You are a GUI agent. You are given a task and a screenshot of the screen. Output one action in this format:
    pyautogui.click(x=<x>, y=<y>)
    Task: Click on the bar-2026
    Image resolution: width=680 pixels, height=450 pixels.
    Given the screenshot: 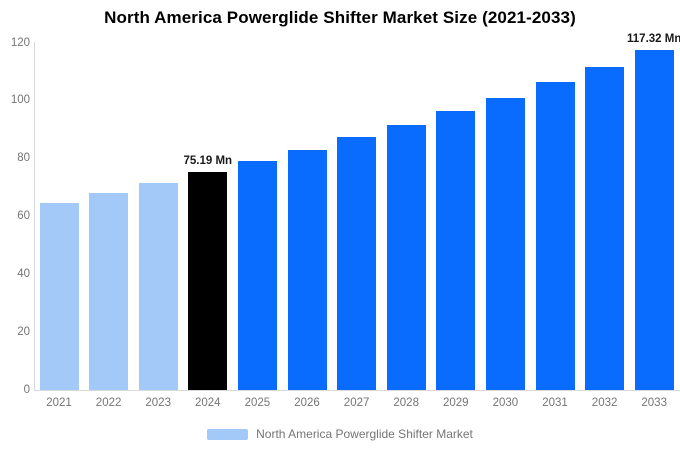 What is the action you would take?
    pyautogui.click(x=307, y=269)
    